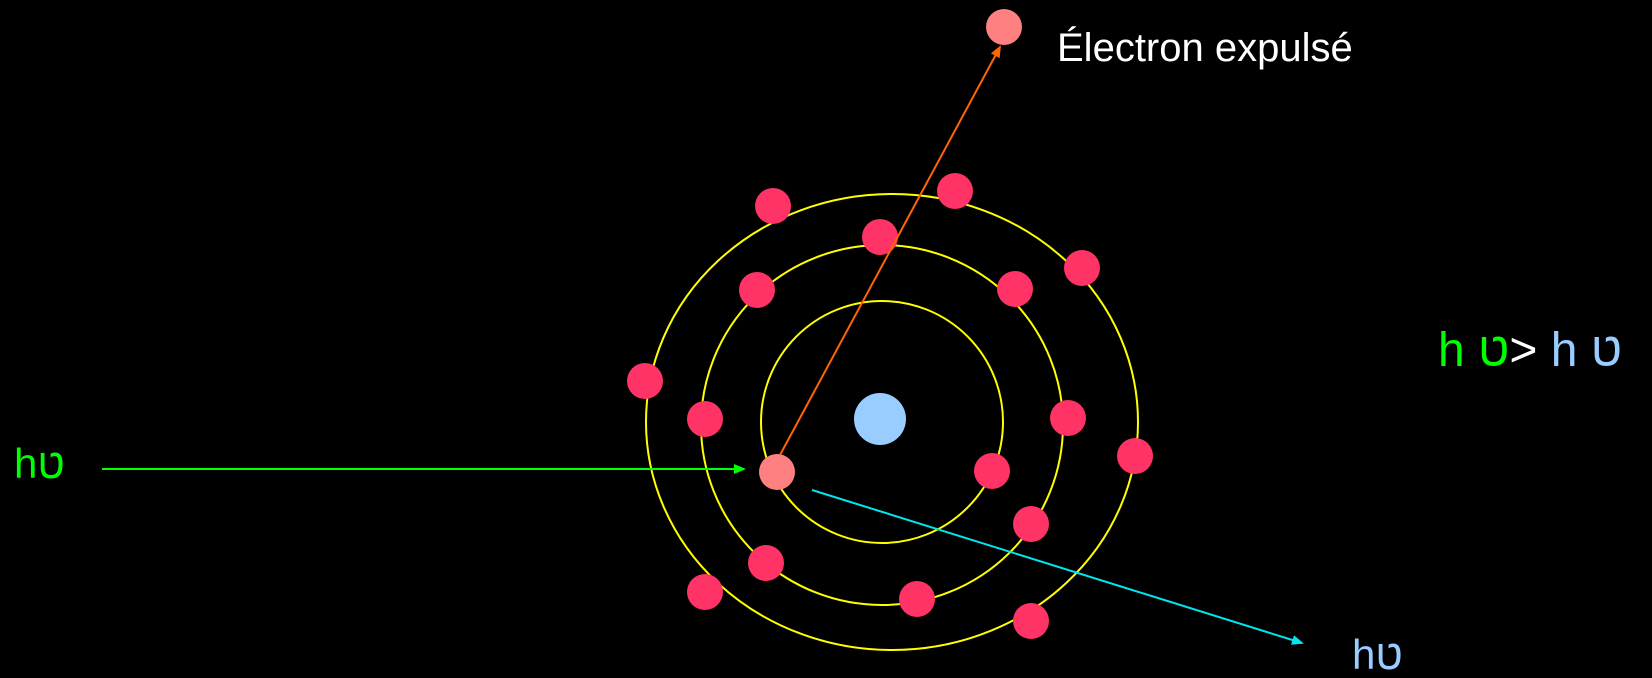  Describe the element at coordinates (1580, 350) in the screenshot. I see `relation-right-term: h ט` at that location.